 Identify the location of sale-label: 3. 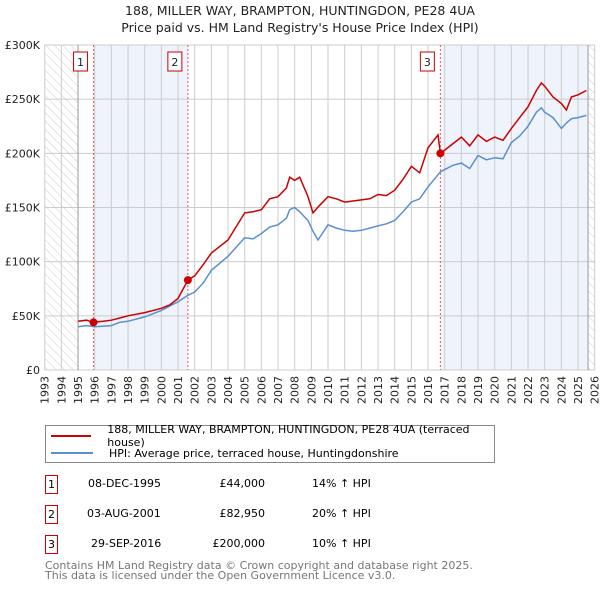
(427, 62).